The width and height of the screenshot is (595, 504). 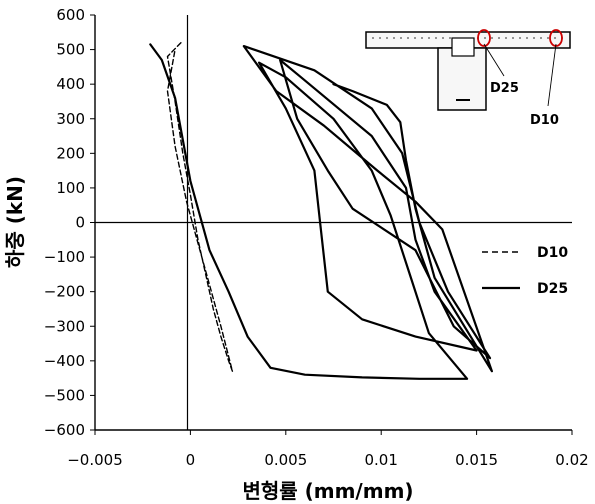 I want to click on y-tick-label: −300, so click(x=64, y=326).